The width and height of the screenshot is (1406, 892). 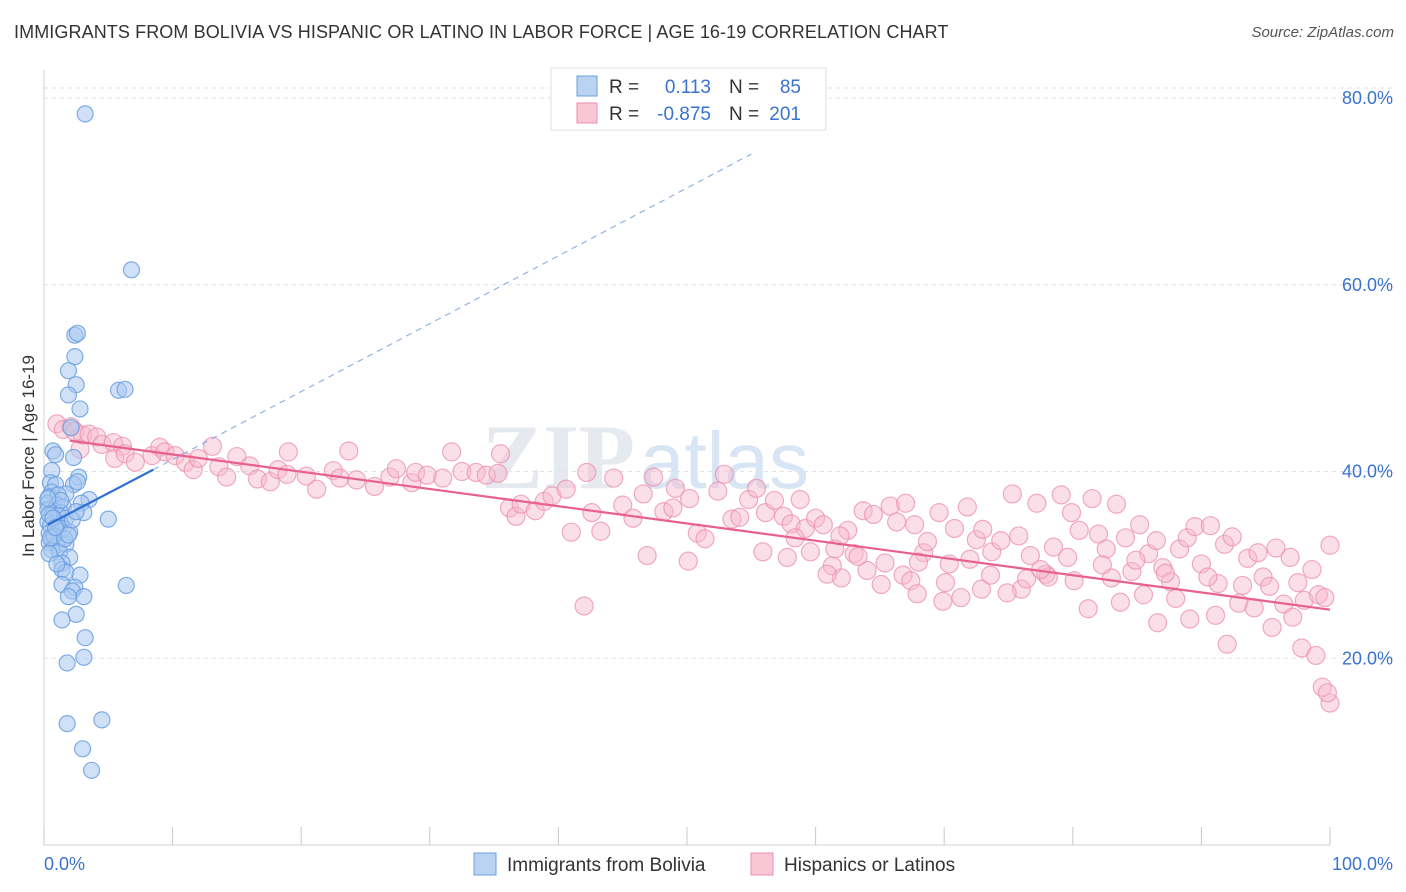 What do you see at coordinates (688, 87) in the screenshot?
I see `stats-r-value: 0.113` at bounding box center [688, 87].